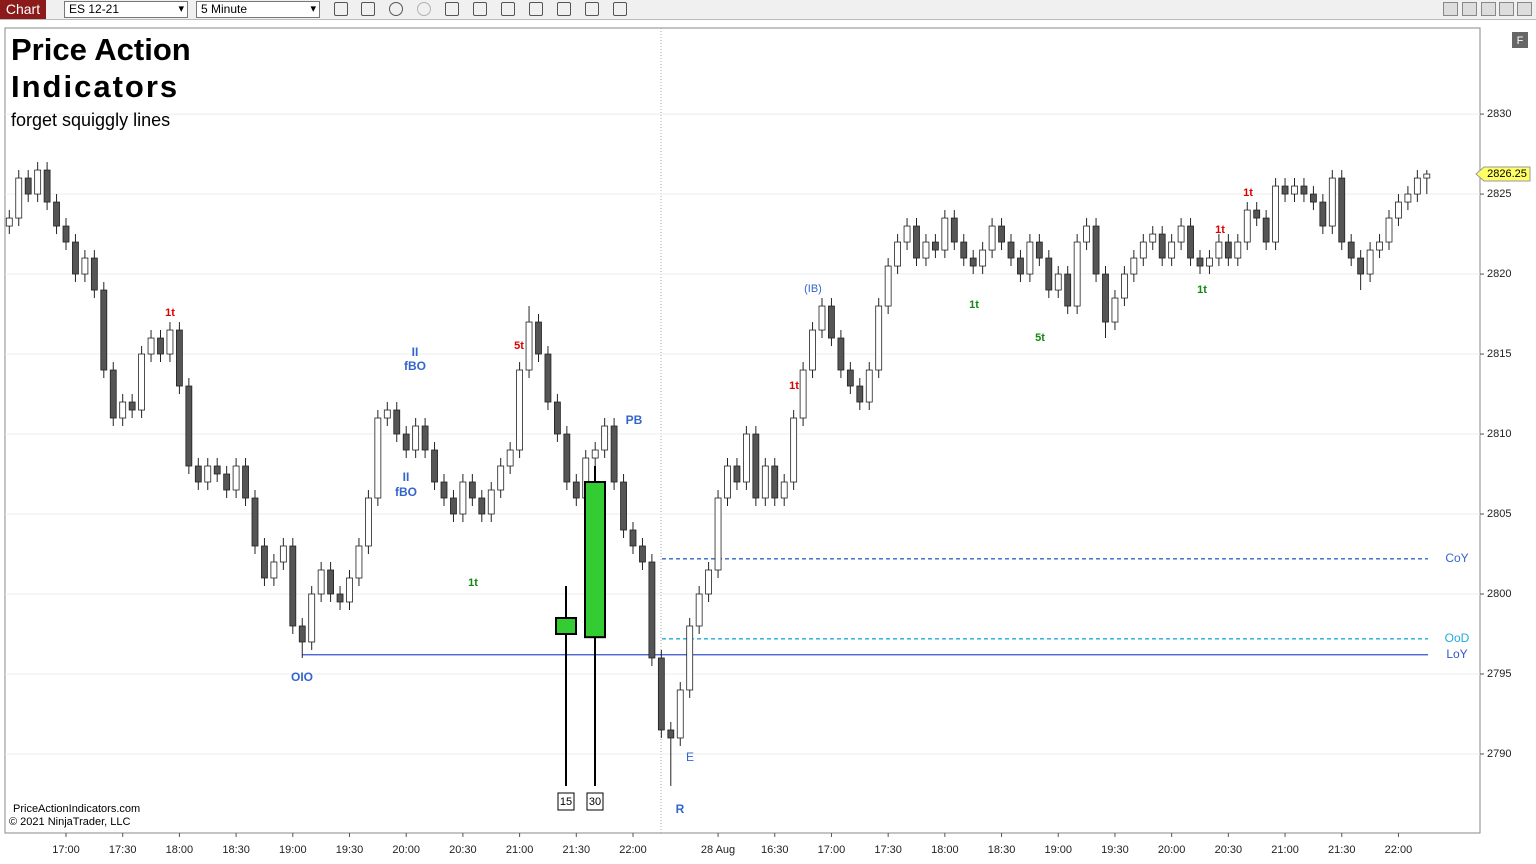  What do you see at coordinates (406, 477) in the screenshot?
I see `annotation: II` at bounding box center [406, 477].